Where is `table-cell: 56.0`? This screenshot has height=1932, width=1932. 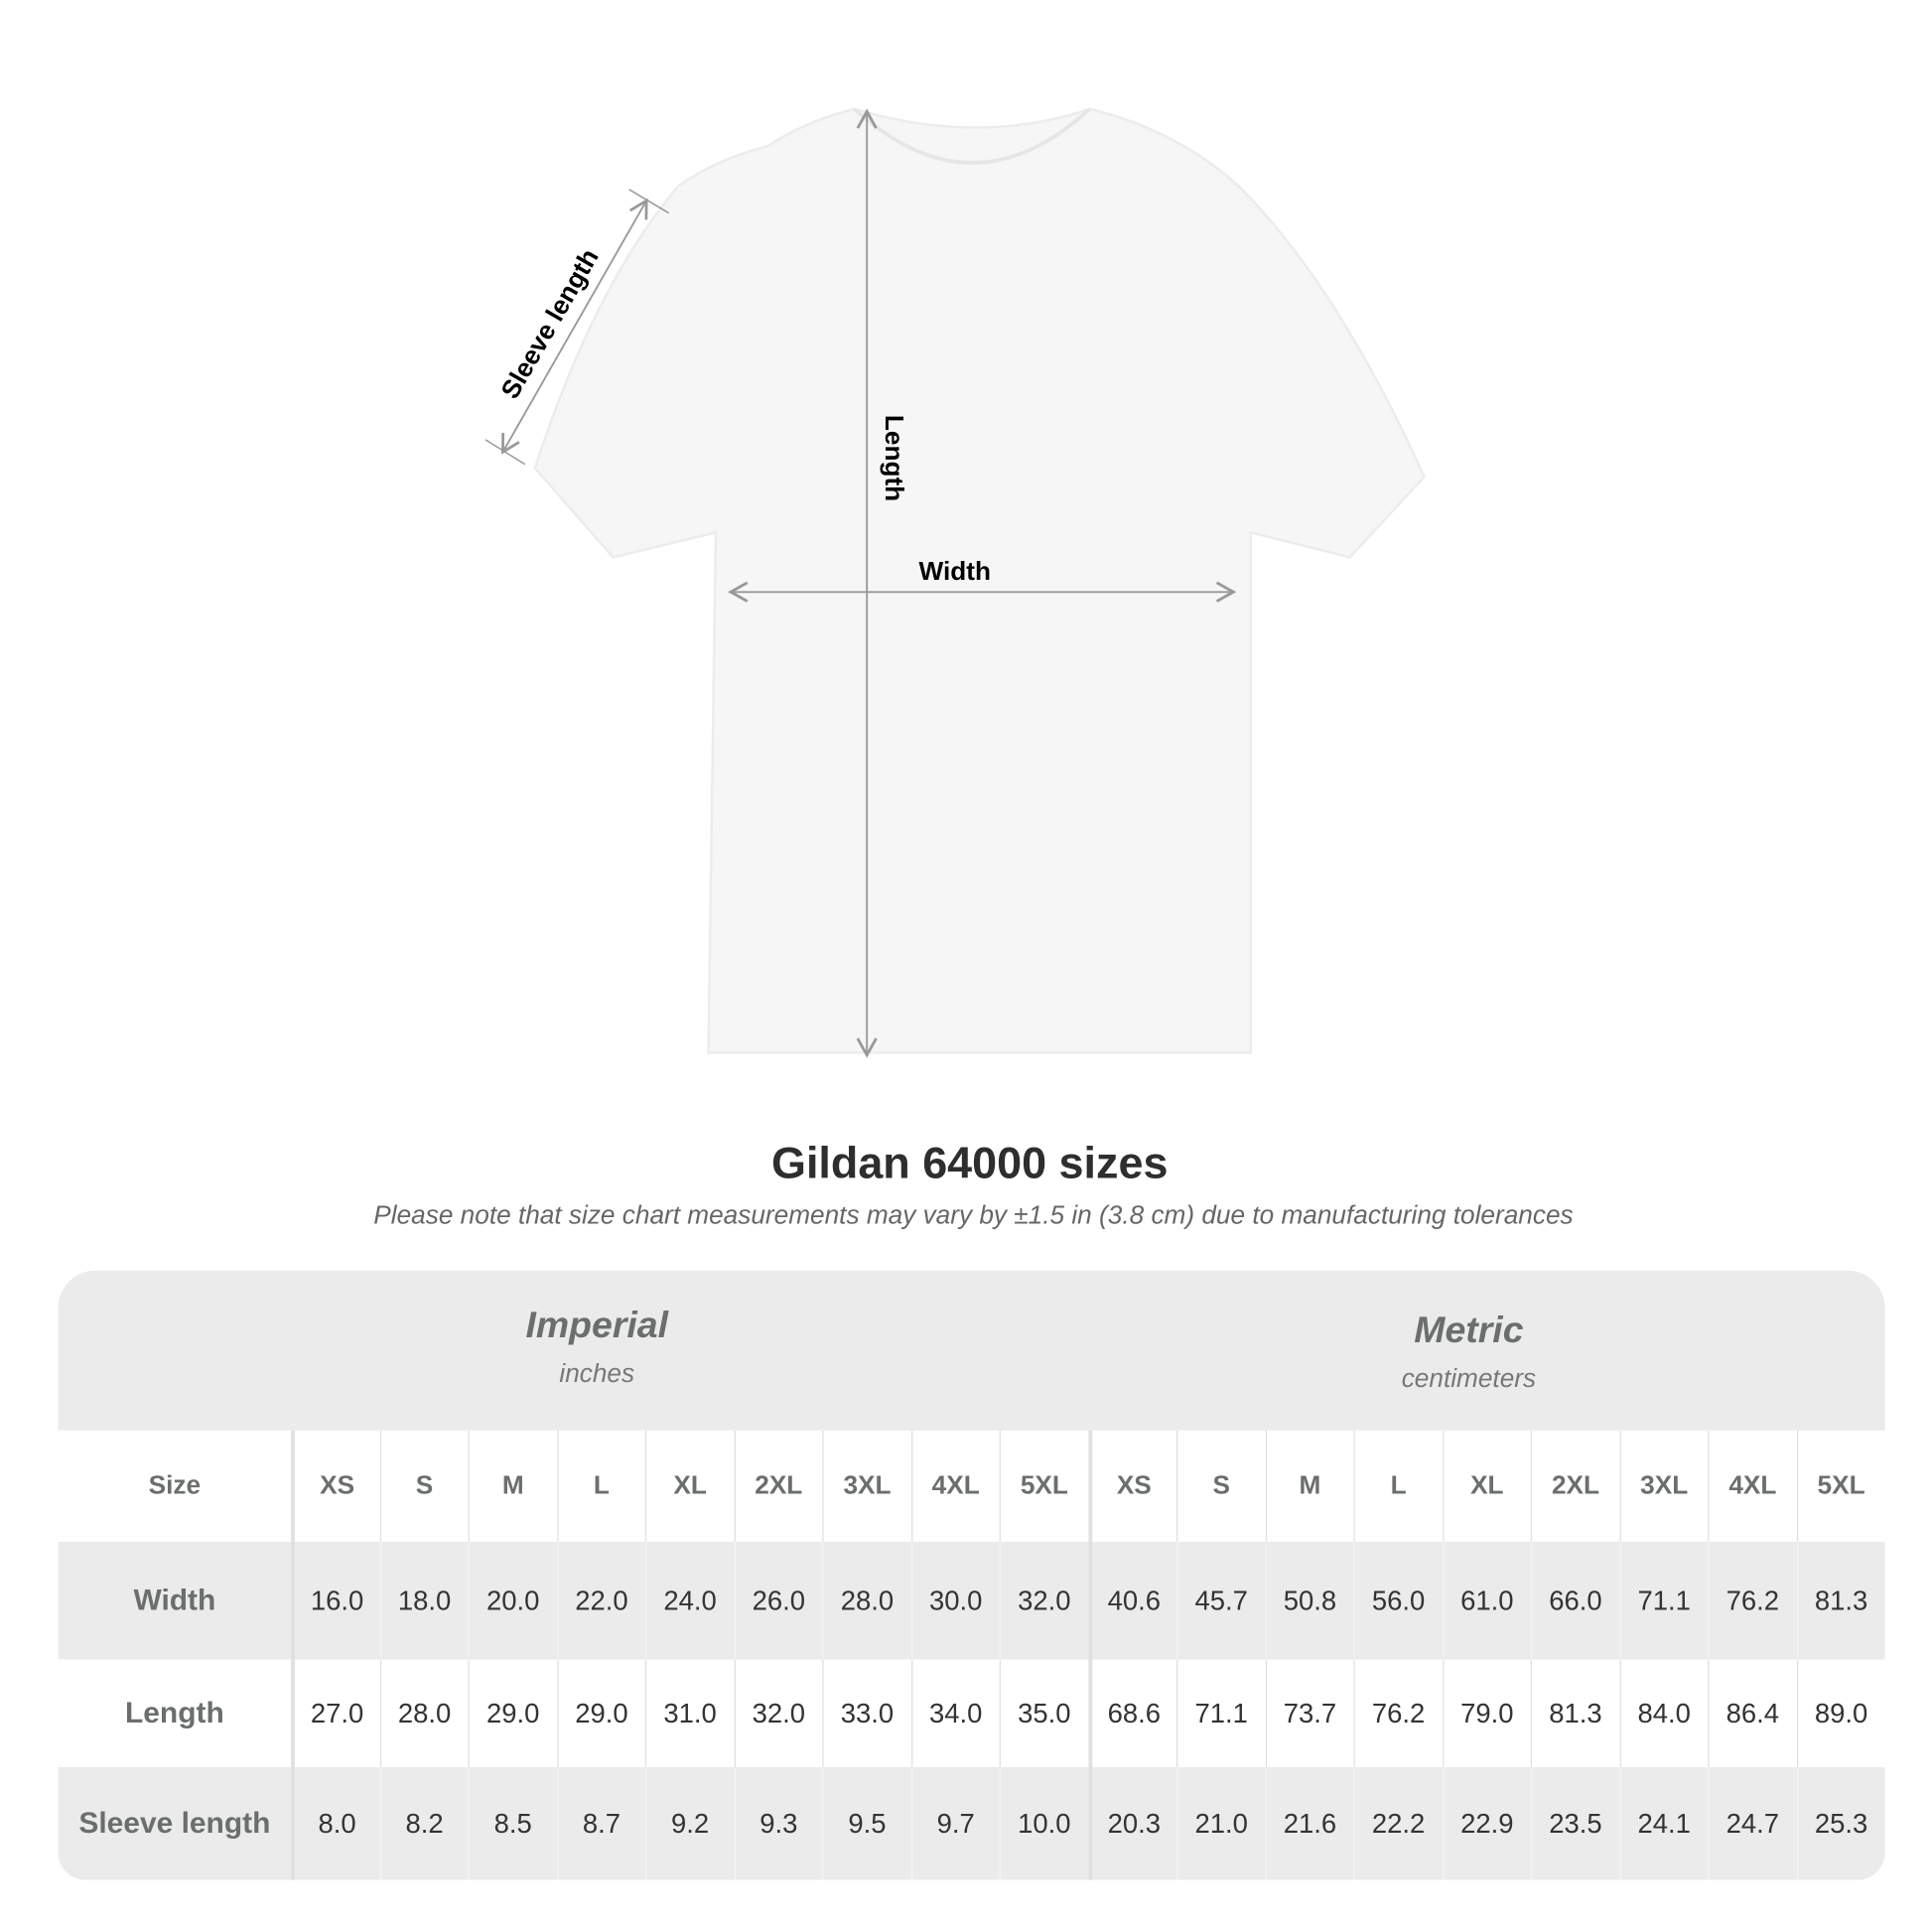
table-cell: 56.0 is located at coordinates (1398, 1601).